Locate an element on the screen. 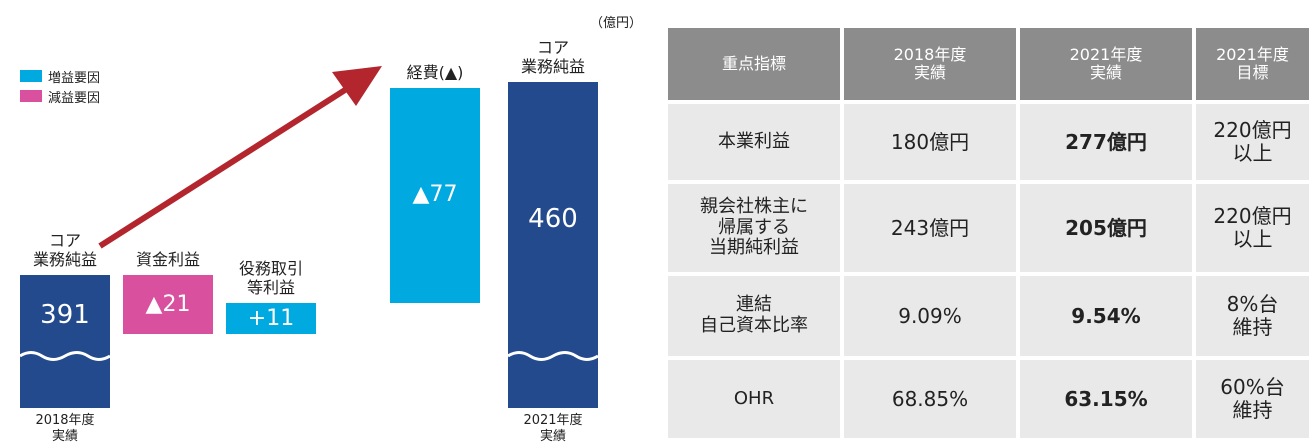  table-cell: OHR is located at coordinates (754, 399).